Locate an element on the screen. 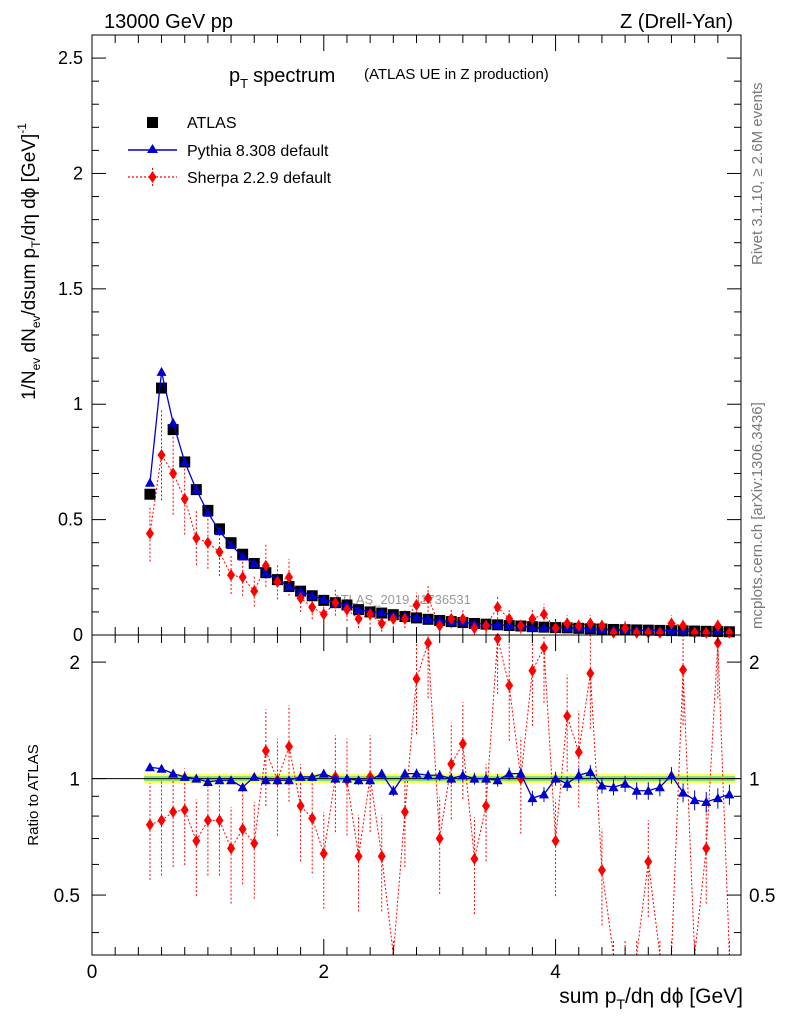 The width and height of the screenshot is (786, 1024). legend-entry-pythia: Pythia 8.308 default is located at coordinates (228, 151).